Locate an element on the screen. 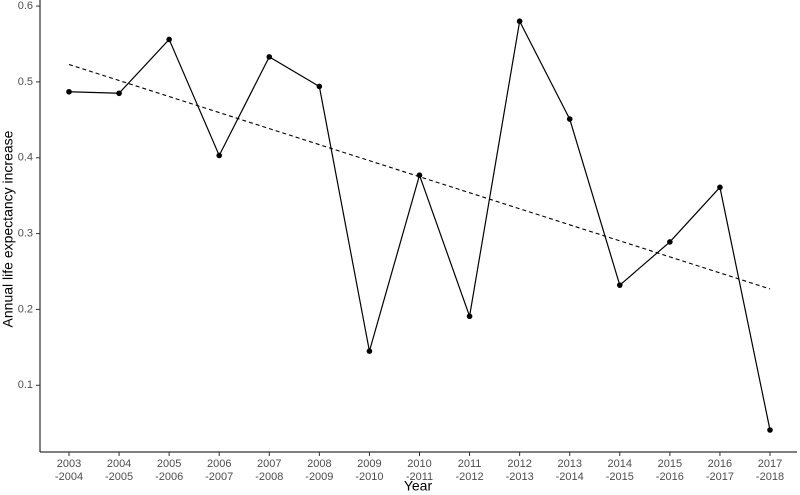 This screenshot has width=800, height=495. x-tick-label: 2013 is located at coordinates (569, 464).